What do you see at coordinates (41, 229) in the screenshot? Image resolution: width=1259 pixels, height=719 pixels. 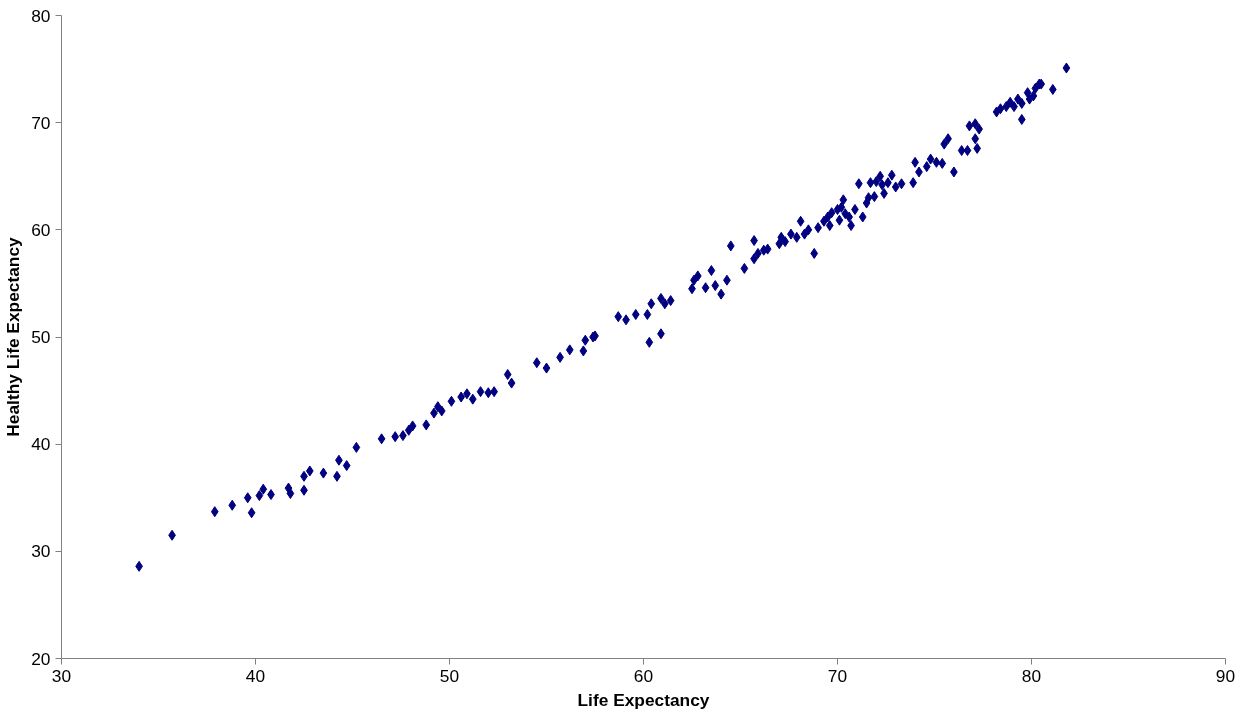 I see `y-tick-label: 60` at bounding box center [41, 229].